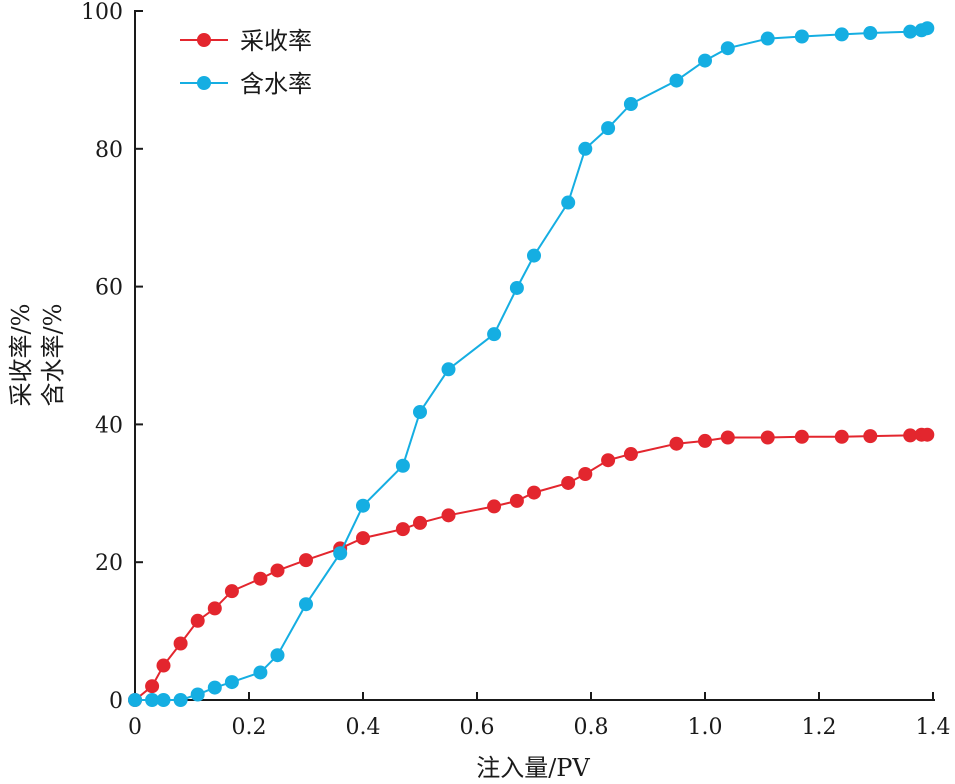  I want to click on x-axis-title: 注入量/PV, so click(533, 768).